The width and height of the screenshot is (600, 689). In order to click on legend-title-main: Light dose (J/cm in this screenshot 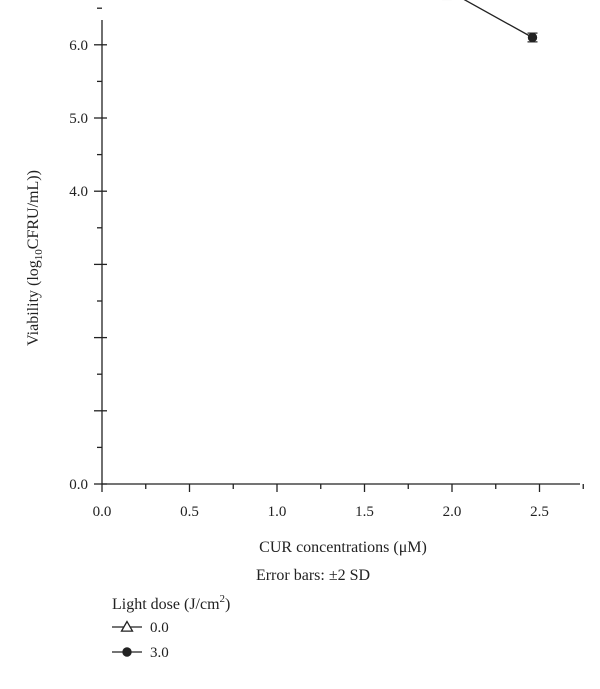, I will do `click(166, 604)`.